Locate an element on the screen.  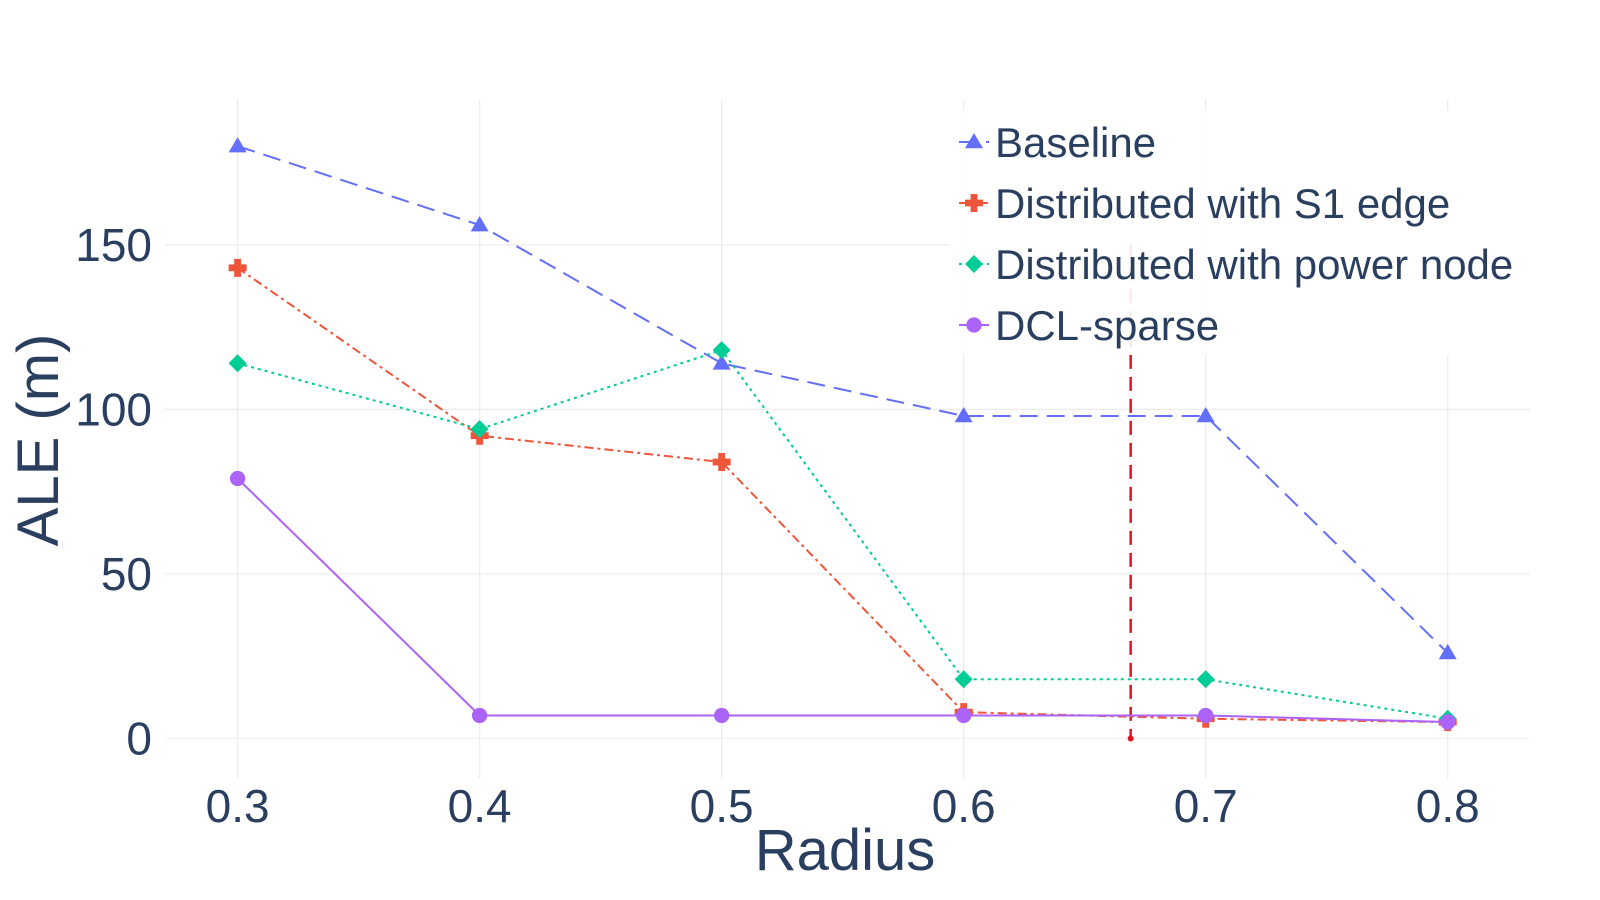
annotations is located at coordinates (1130, 493).